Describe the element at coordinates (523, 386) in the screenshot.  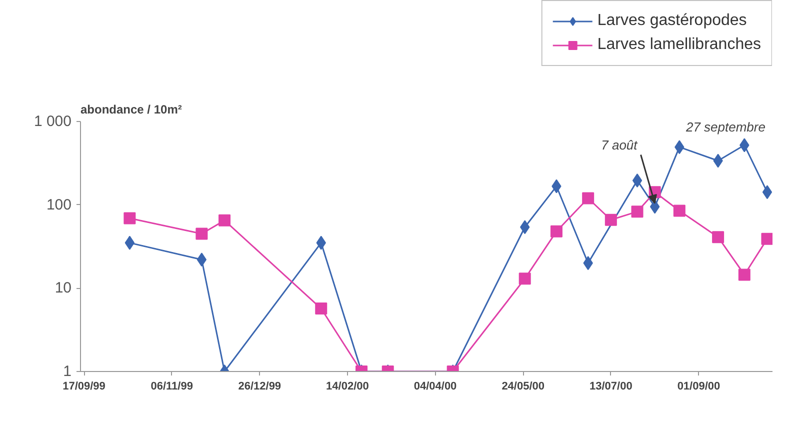
I see `x-tick-label: 24/05/00` at that location.